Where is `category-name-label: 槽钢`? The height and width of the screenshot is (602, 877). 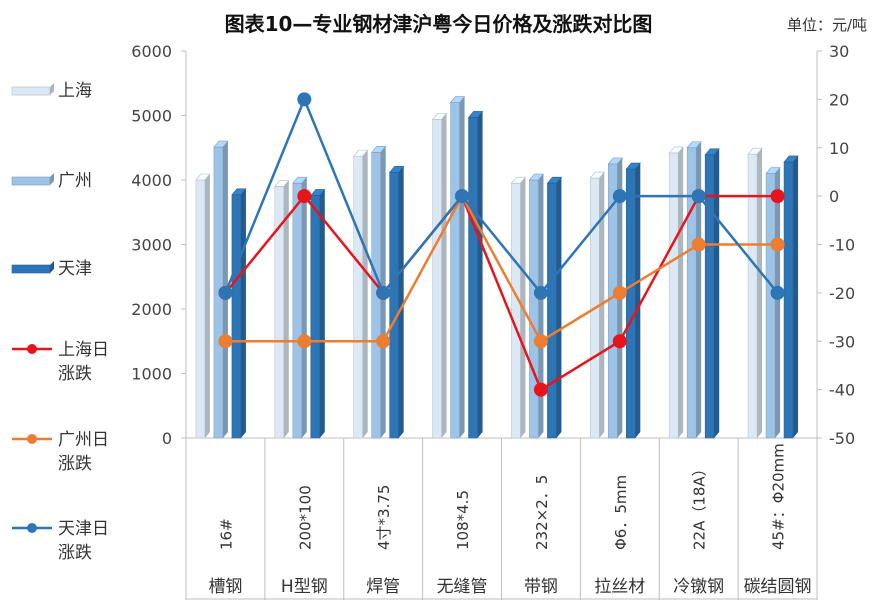
category-name-label: 槽钢 is located at coordinates (225, 587).